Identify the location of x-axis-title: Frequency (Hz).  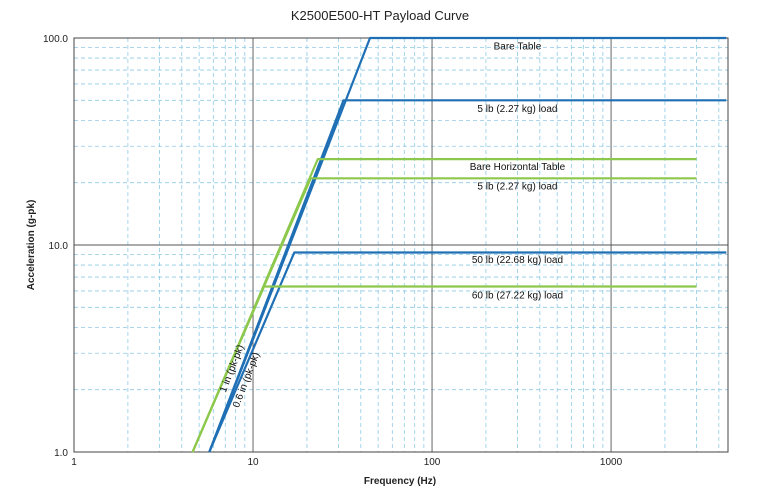
(400, 481).